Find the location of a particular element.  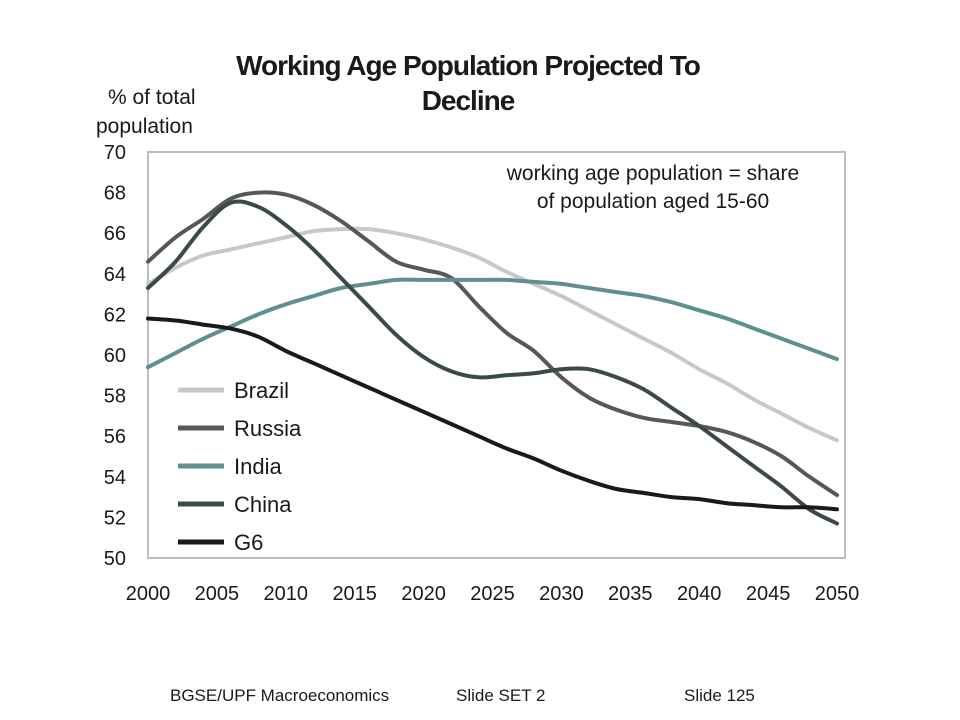

x-tick-label: 2020 is located at coordinates (423, 594).